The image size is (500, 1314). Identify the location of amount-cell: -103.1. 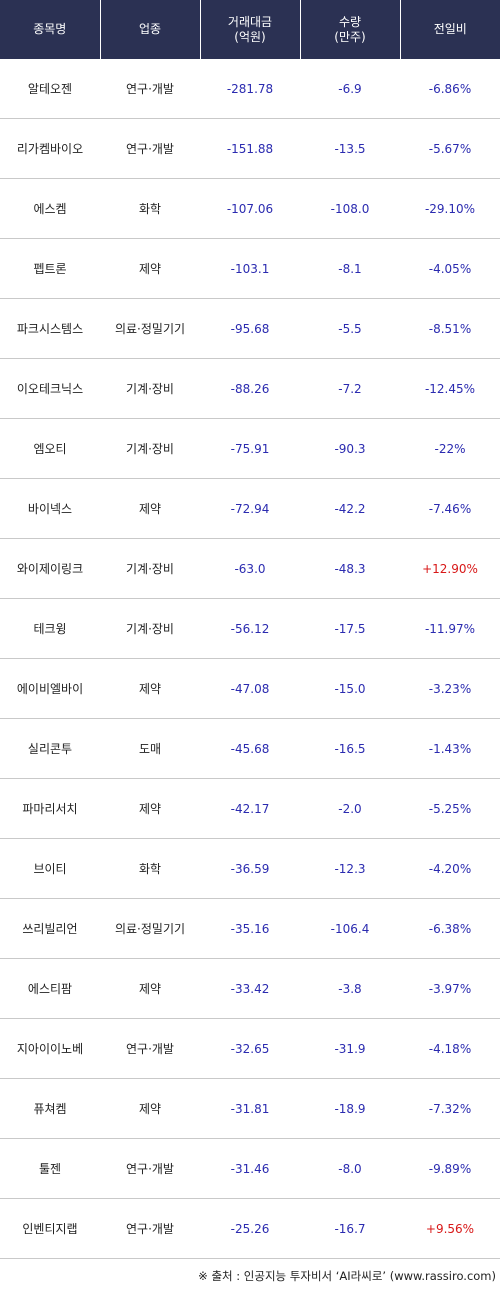
(250, 268).